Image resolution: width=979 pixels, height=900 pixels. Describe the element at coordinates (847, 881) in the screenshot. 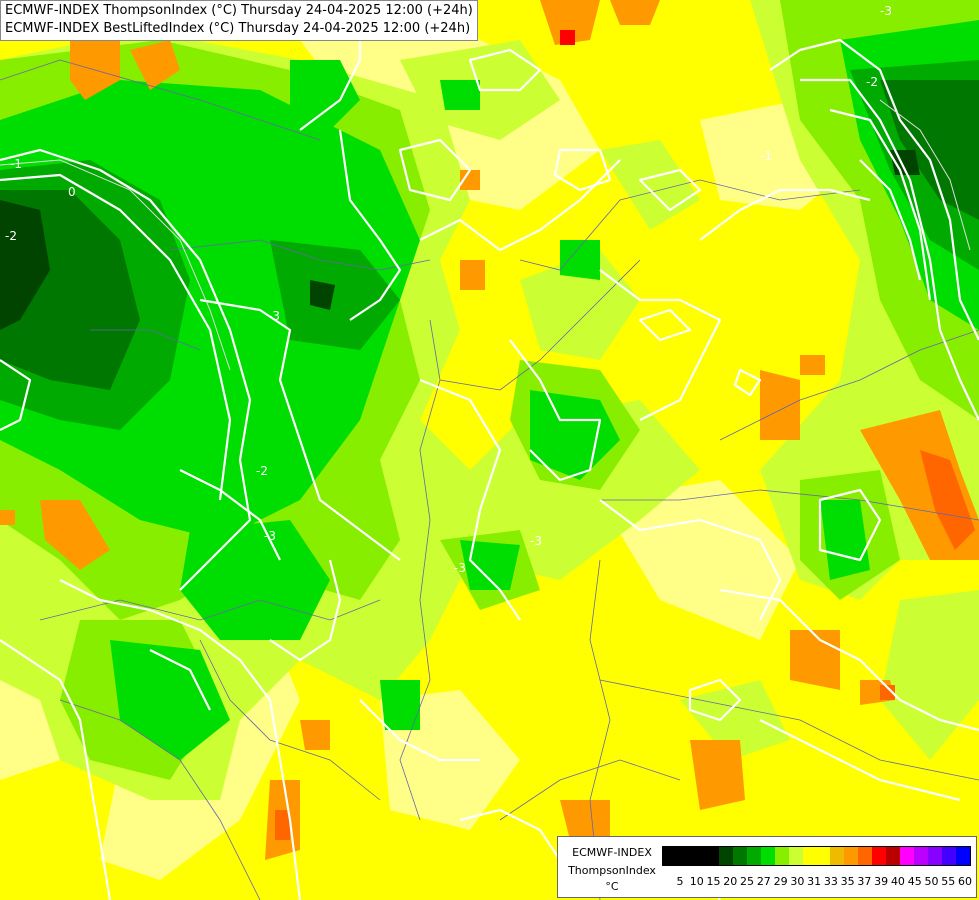

I see `legend-tick: 35` at that location.